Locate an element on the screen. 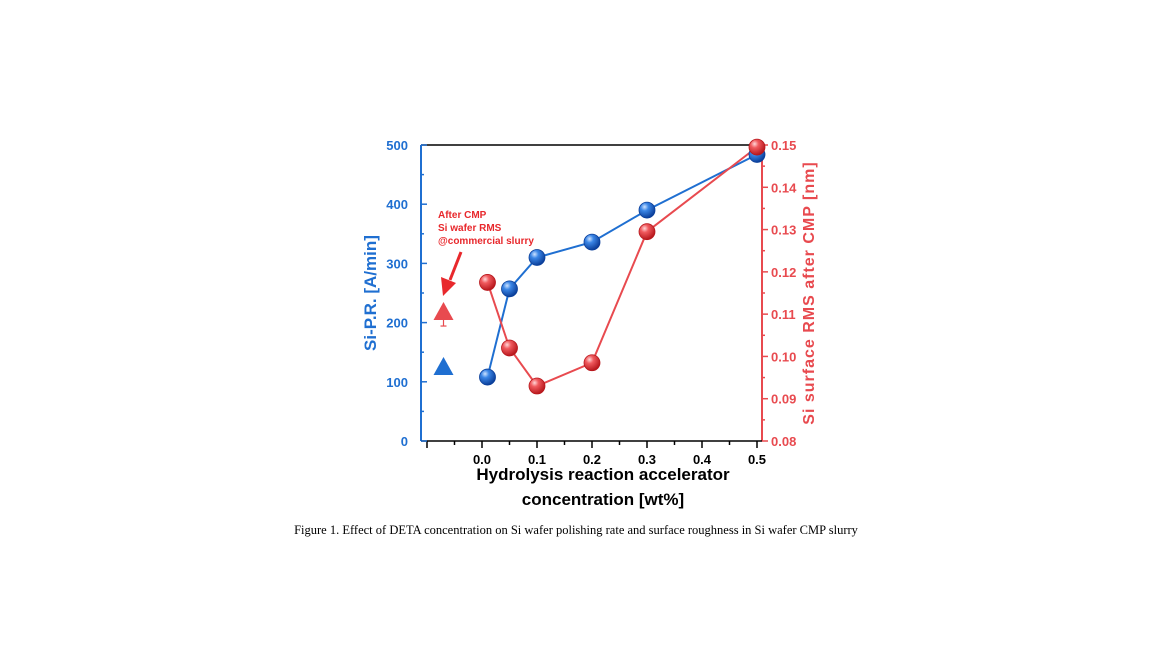  right-y-axis-title: Si surface RMS after CMP [nm] is located at coordinates (809, 292).